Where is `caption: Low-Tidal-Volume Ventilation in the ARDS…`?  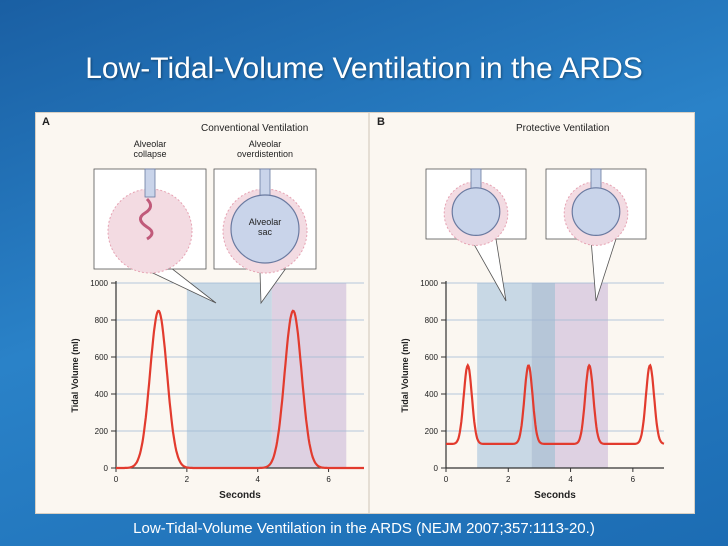 caption: Low-Tidal-Volume Ventilation in the ARDS… is located at coordinates (364, 528).